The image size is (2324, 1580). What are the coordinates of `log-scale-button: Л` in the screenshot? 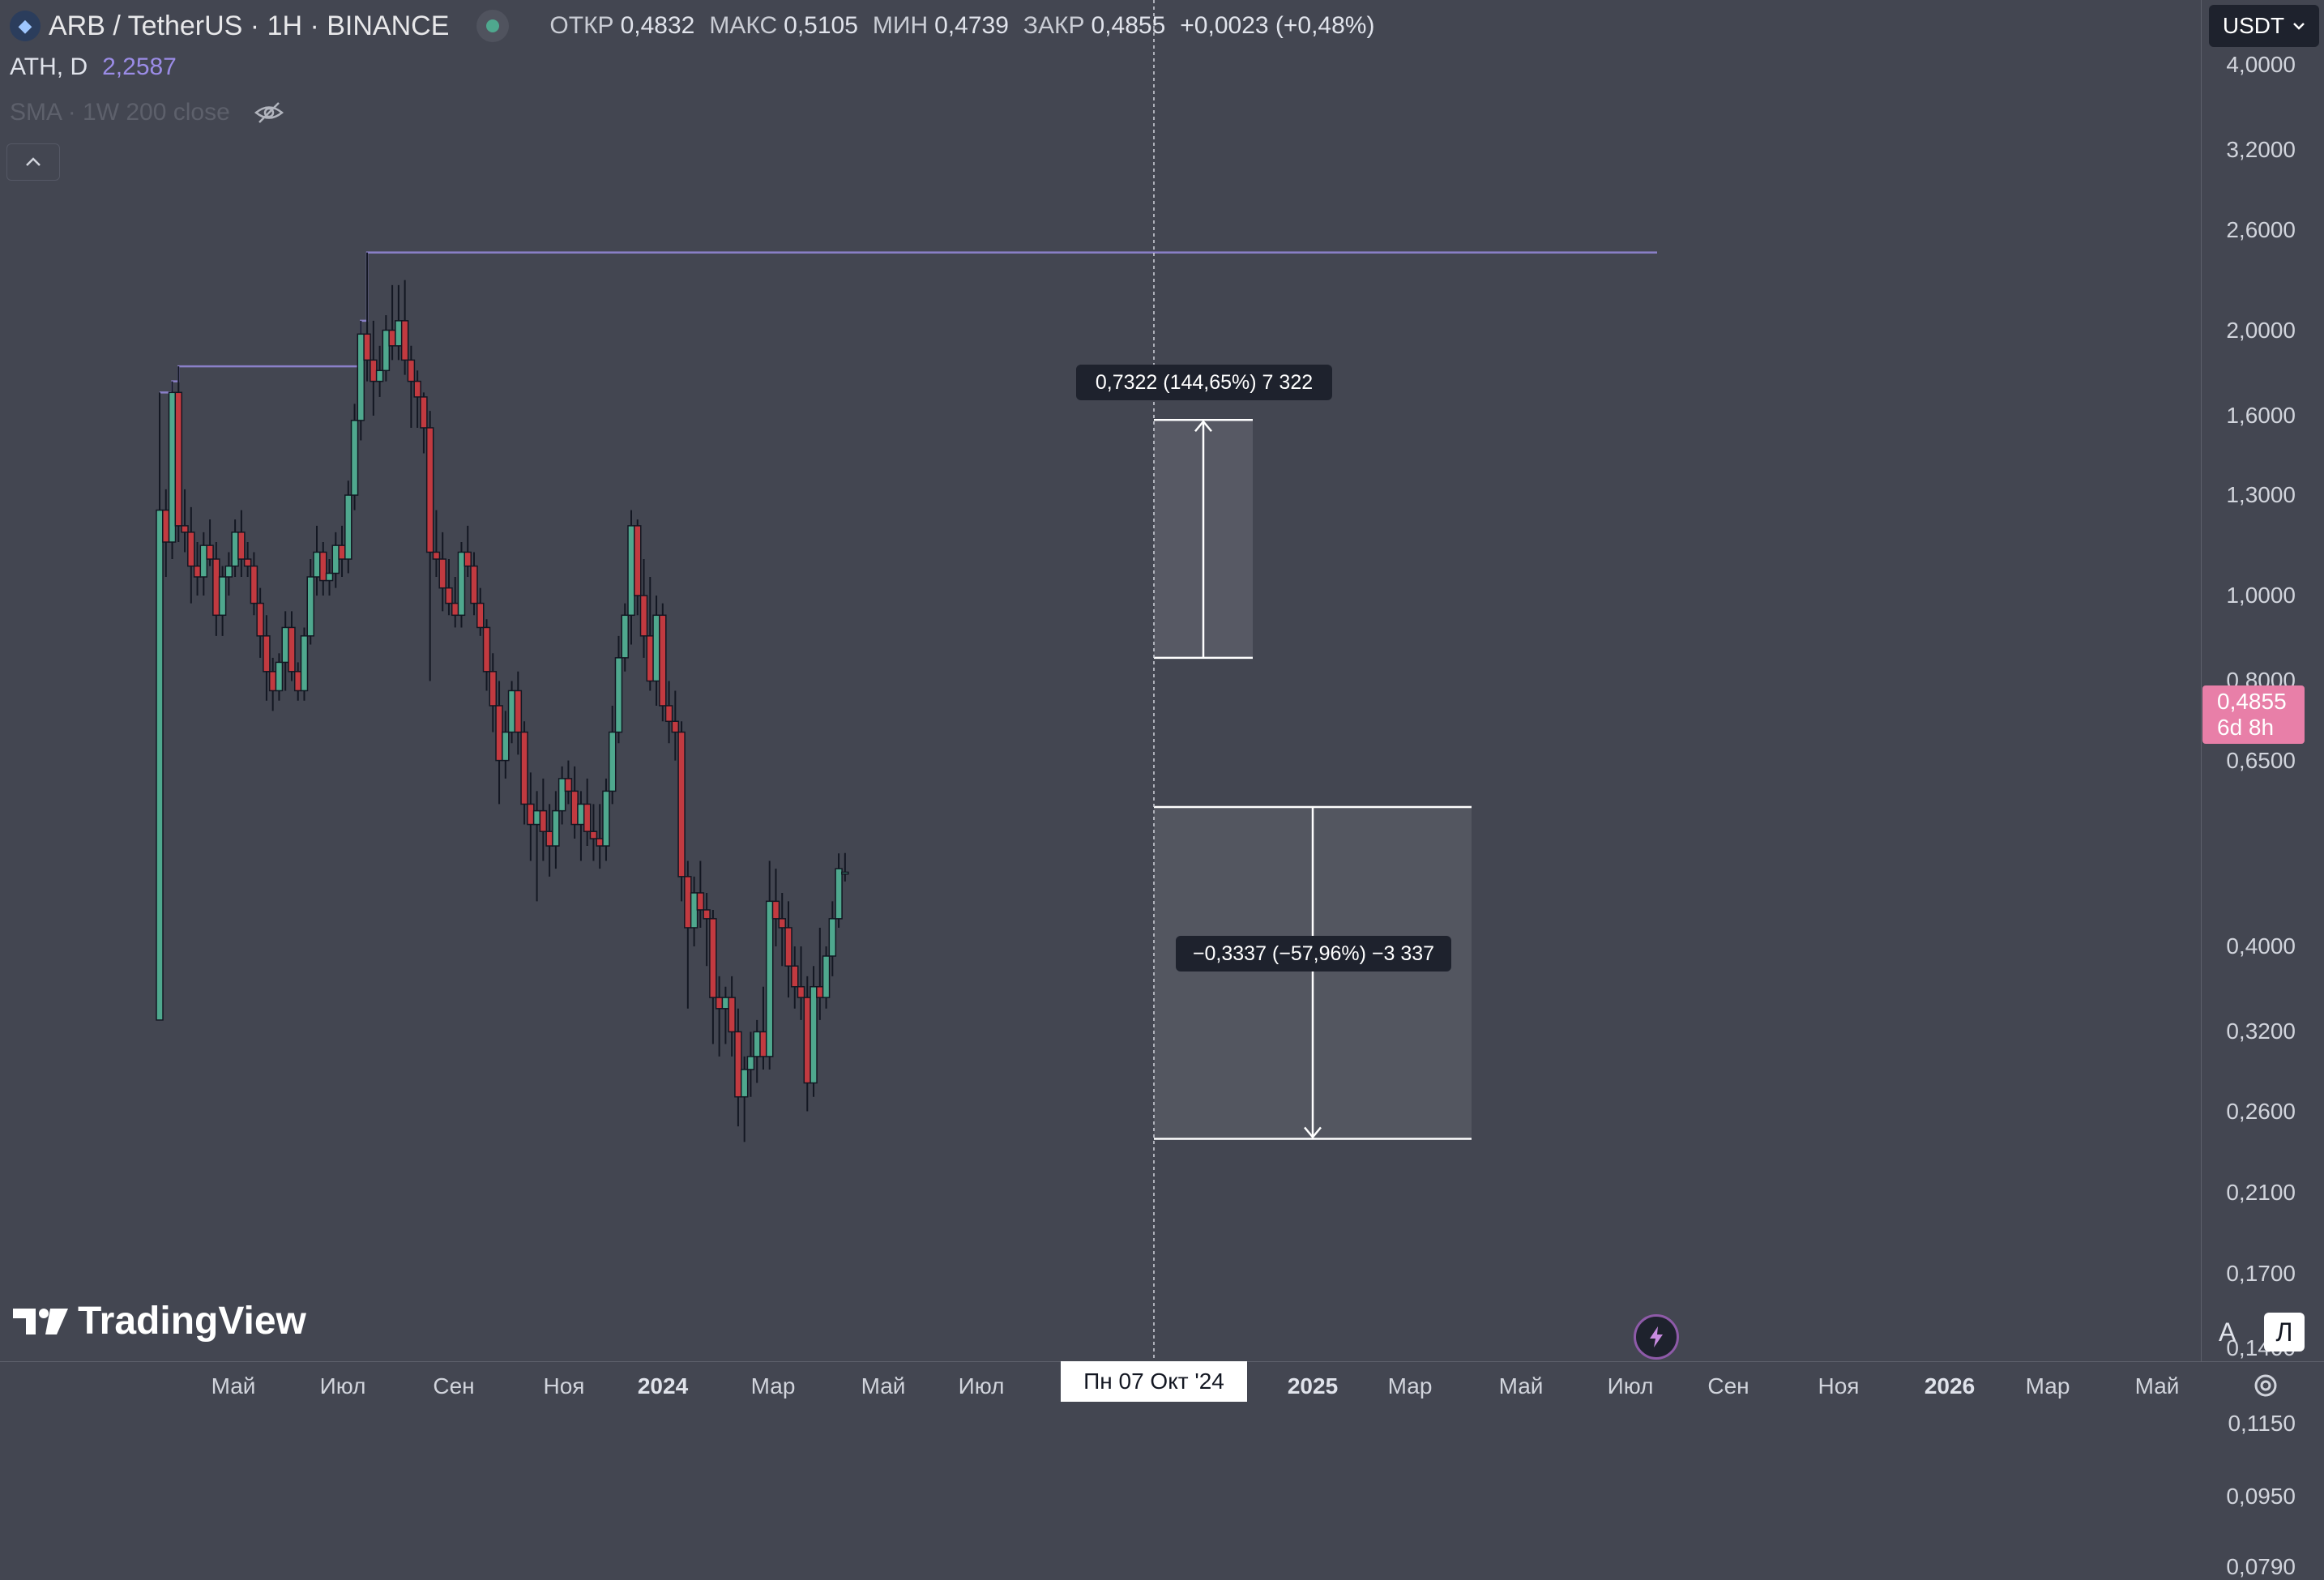 It's located at (2284, 1332).